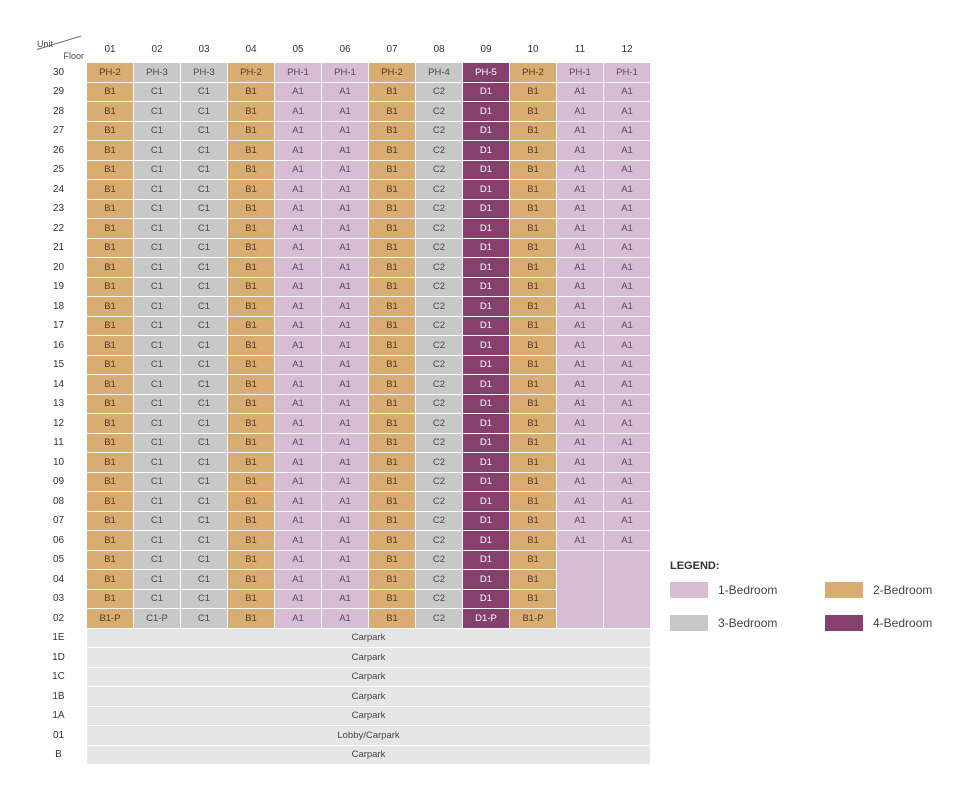 This screenshot has width=965, height=800. Describe the element at coordinates (689, 590) in the screenshot. I see `legend-swatch-1-bedroom` at that location.